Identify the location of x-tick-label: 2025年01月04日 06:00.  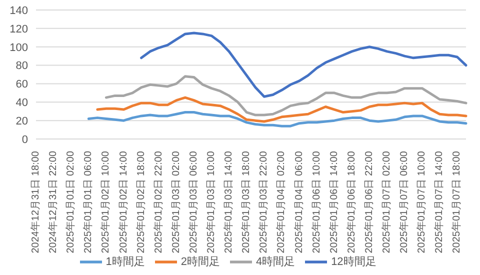
(298, 202).